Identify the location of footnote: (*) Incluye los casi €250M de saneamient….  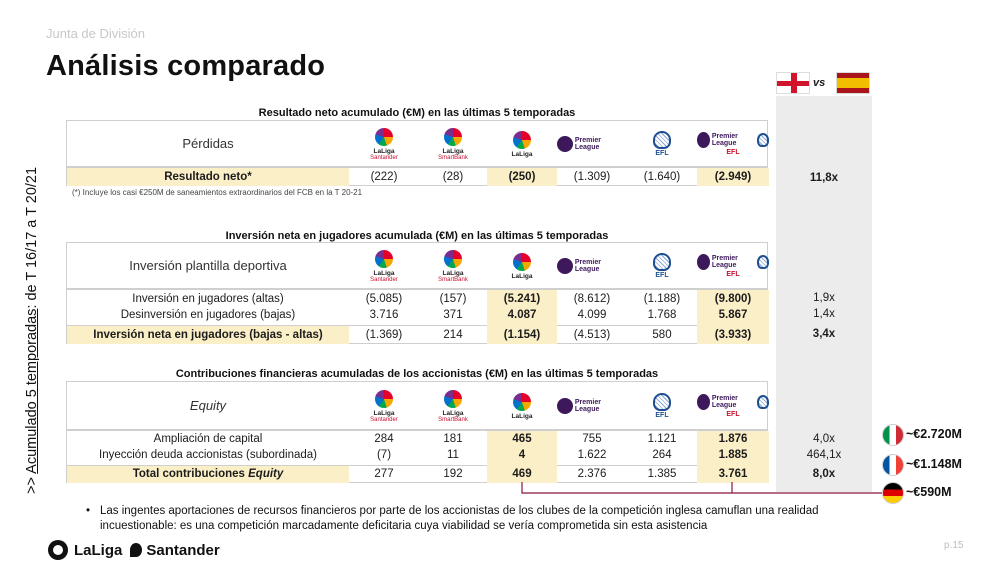
(217, 192).